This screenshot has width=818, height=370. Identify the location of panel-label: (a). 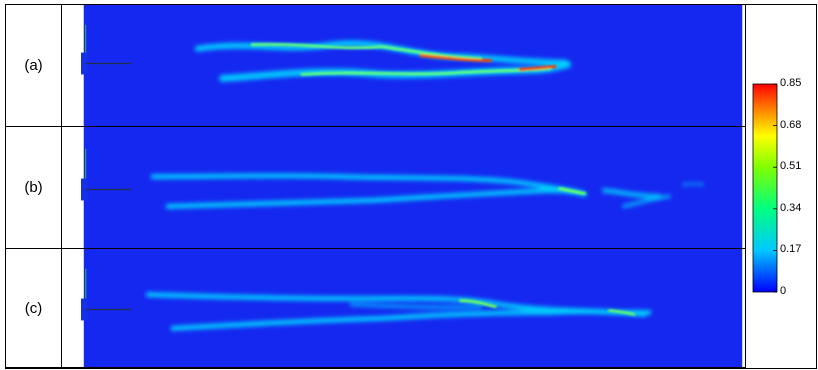
(34, 65).